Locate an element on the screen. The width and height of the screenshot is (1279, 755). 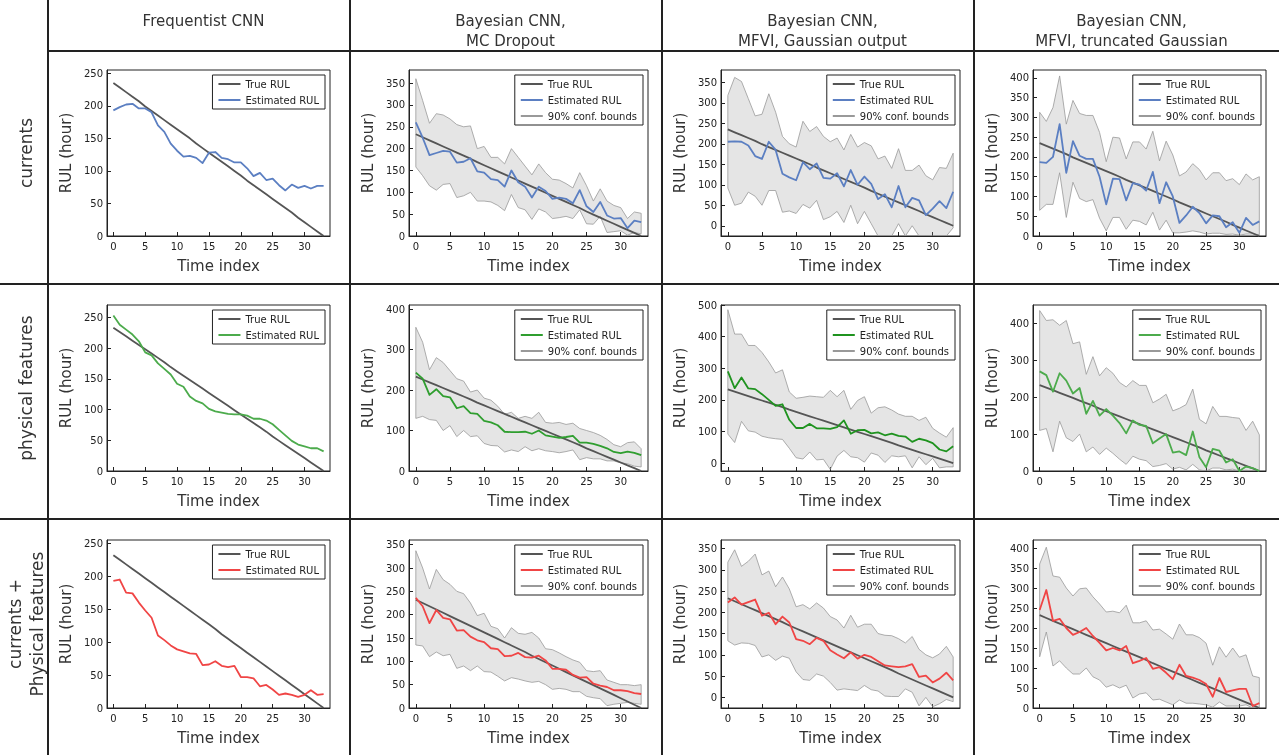
y-tick-label: 400 is located at coordinates (1019, 548).